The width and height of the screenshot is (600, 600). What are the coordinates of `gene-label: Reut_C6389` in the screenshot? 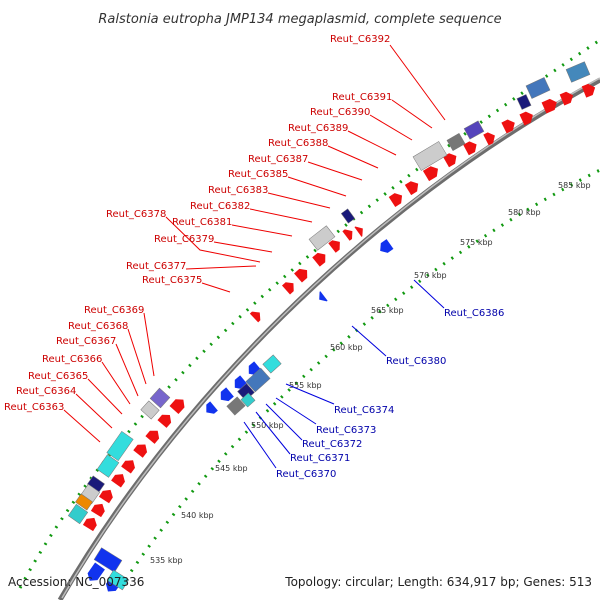 It's located at (318, 128).